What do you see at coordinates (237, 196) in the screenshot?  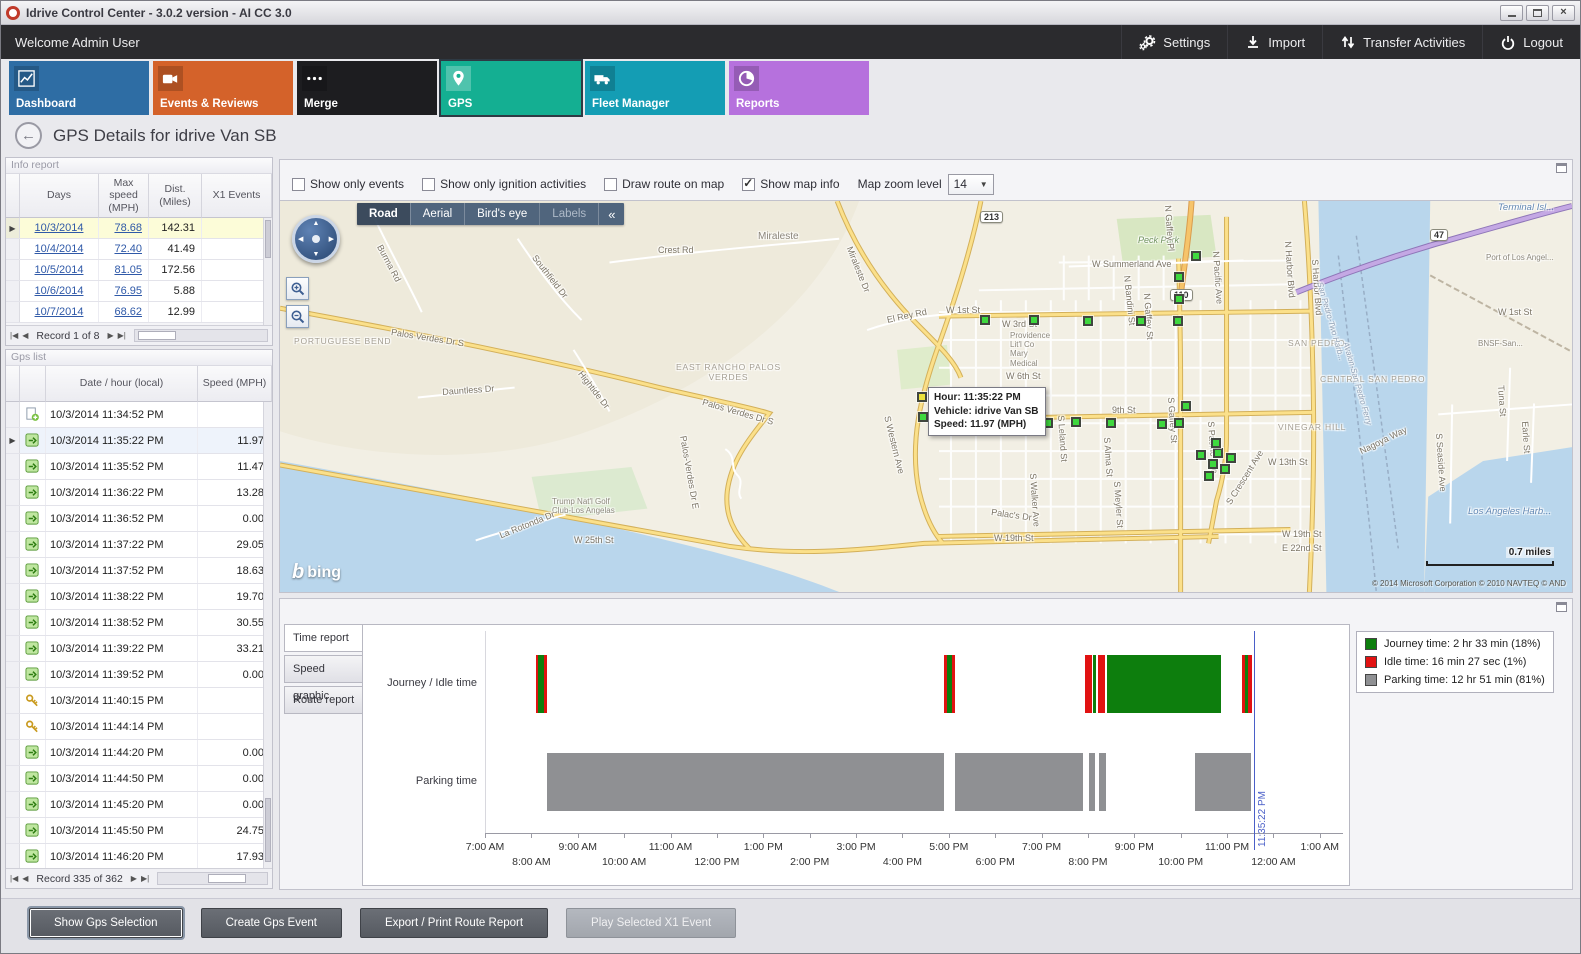 I see `column-header-x1-events: X1 Events` at bounding box center [237, 196].